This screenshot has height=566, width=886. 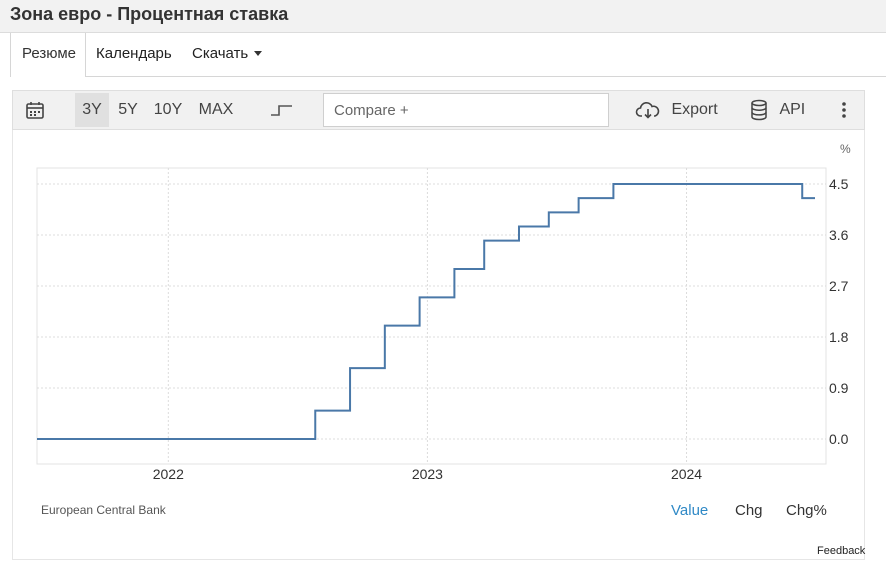 I want to click on calendar-icon, so click(x=35, y=110).